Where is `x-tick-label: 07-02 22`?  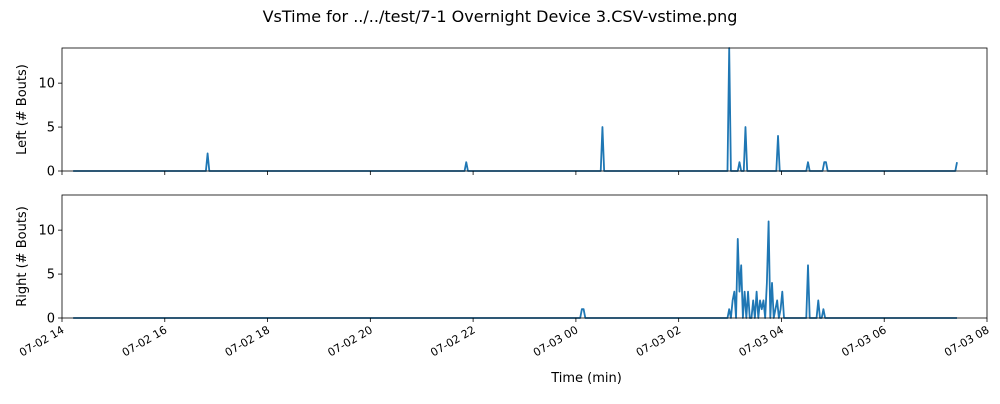 x-tick-label: 07-02 22 is located at coordinates (452, 341).